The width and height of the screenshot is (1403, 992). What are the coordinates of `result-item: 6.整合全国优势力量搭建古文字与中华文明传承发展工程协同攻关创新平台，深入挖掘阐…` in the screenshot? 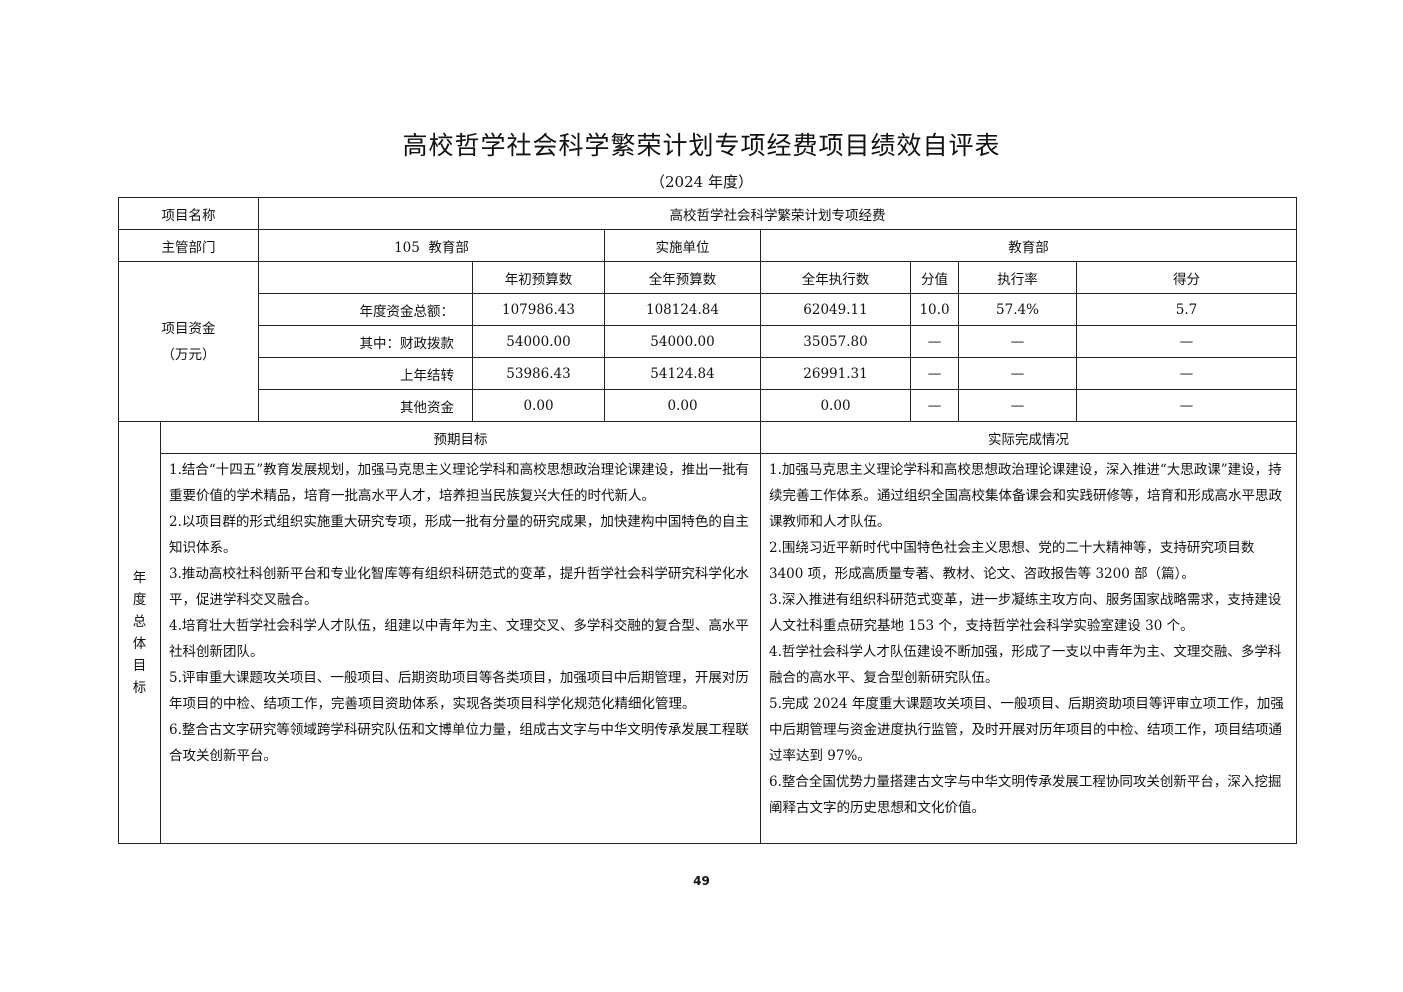 It's located at (1025, 795).